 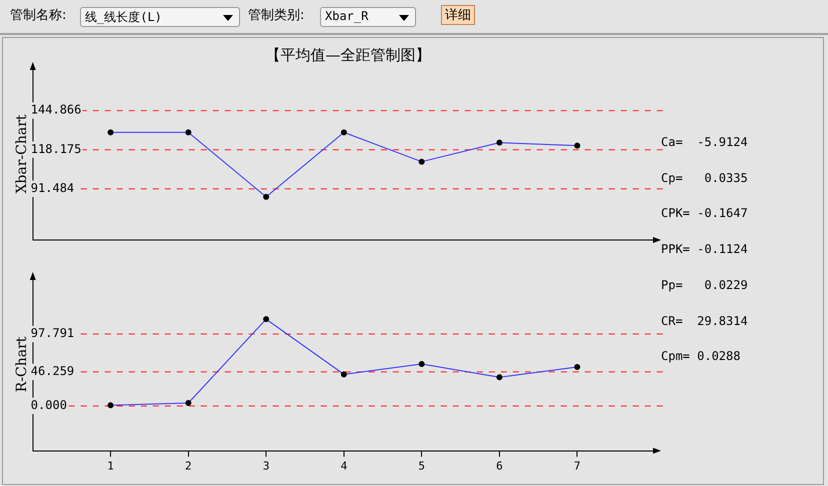 I want to click on text: Xbar_R, so click(x=368, y=17).